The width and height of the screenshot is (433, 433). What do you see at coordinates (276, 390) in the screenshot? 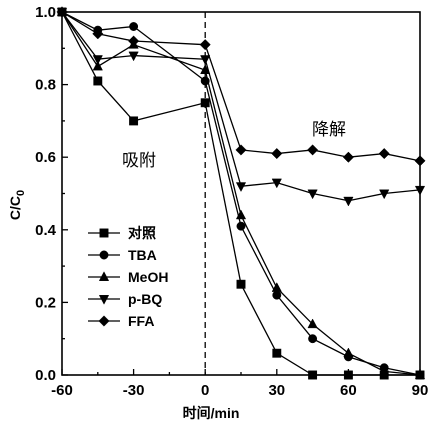
I see `x-tick-label: 30` at bounding box center [276, 390].